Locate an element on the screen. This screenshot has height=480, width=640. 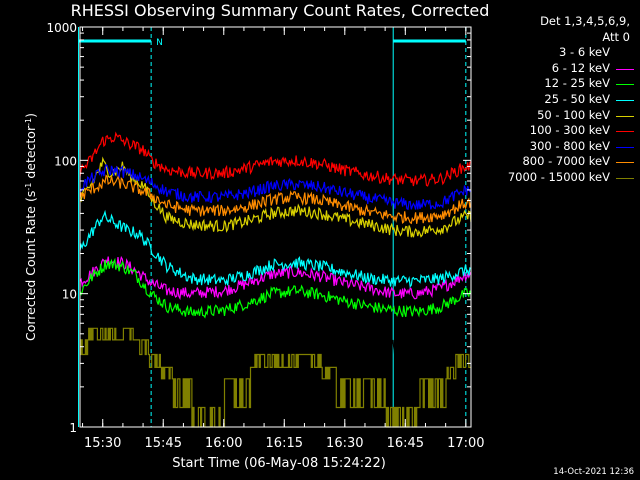
legend-entry-label: 25 - 50 keV is located at coordinates (577, 98).